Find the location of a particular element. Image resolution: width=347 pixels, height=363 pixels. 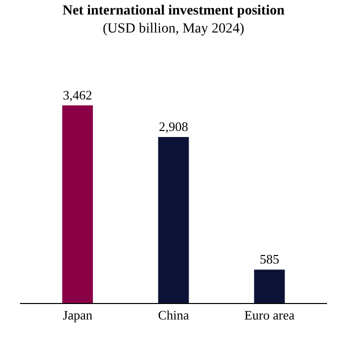

chart-title: Net international investment position is located at coordinates (173, 11).